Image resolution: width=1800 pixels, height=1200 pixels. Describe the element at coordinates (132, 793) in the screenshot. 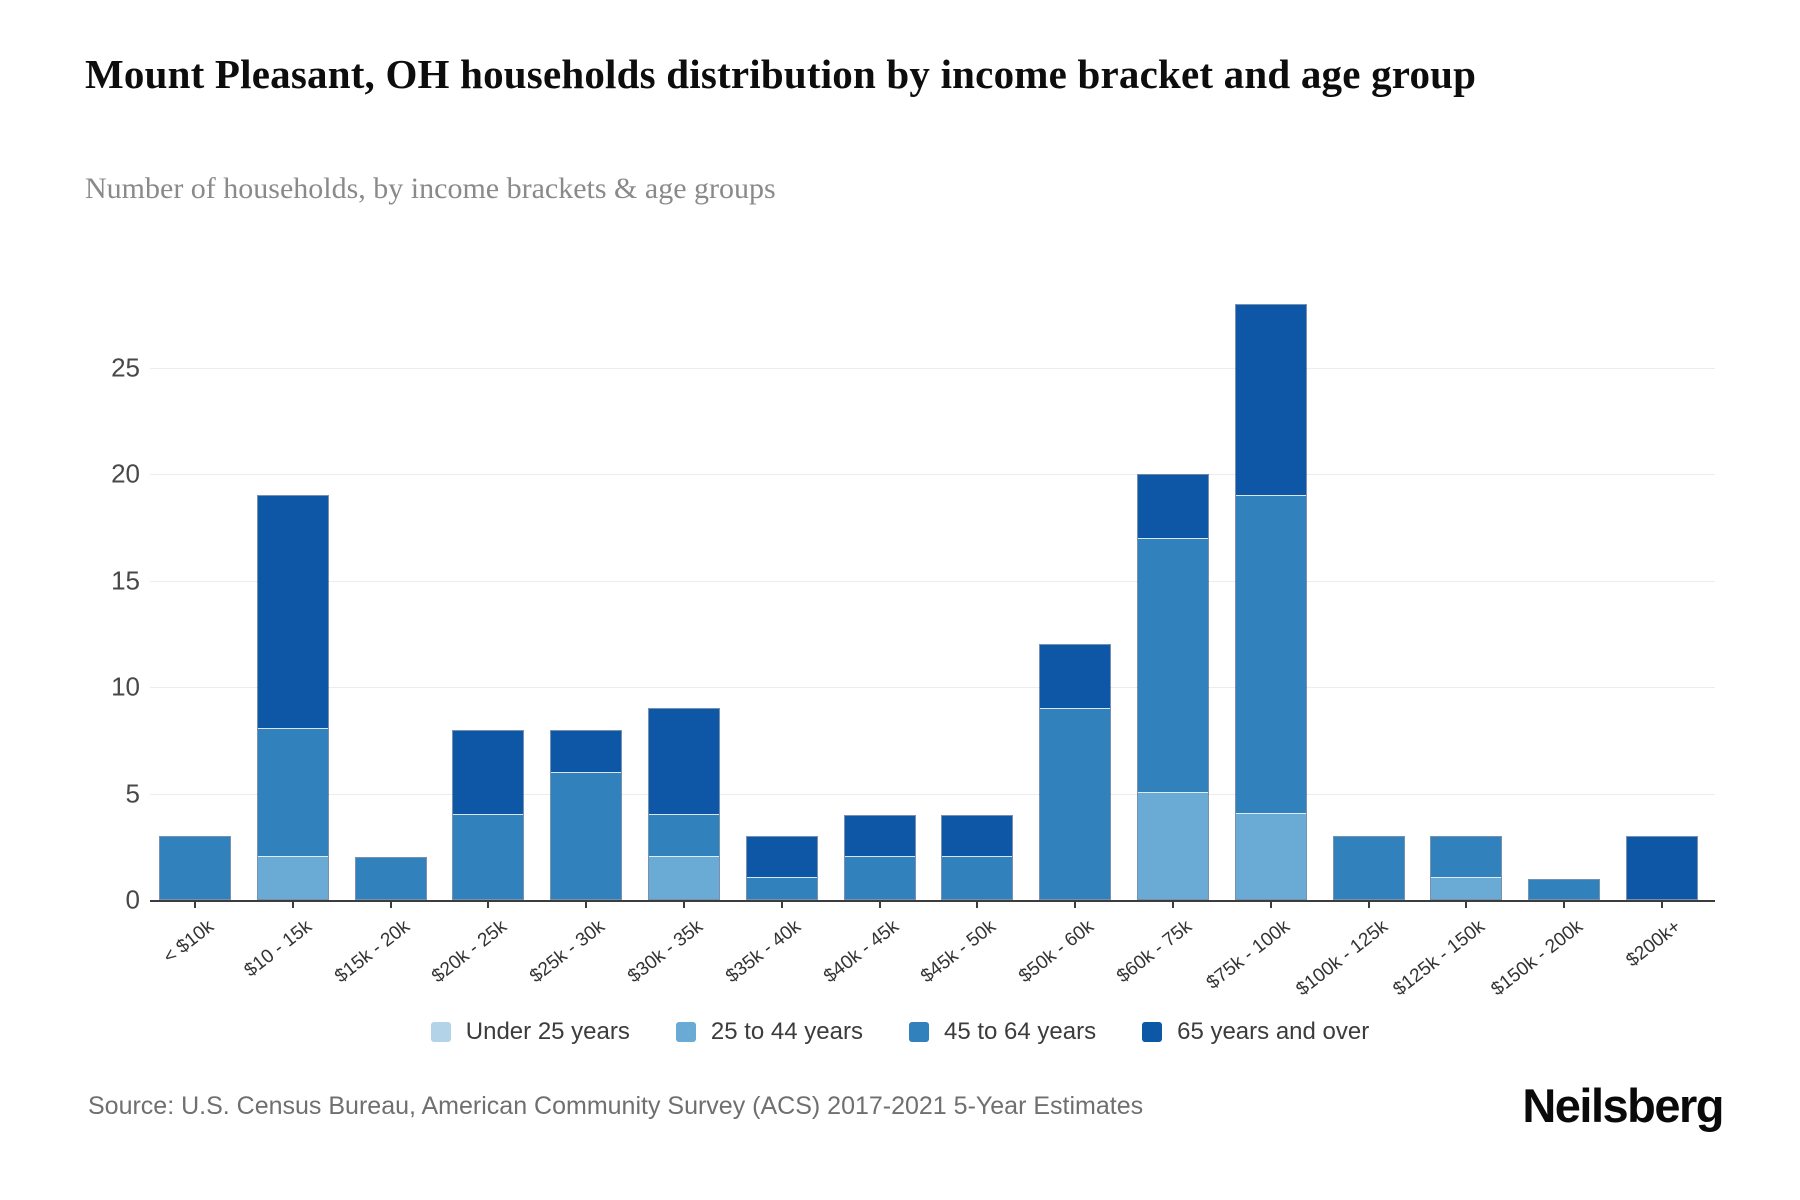

I see `y-axis-tick-label: 5` at that location.